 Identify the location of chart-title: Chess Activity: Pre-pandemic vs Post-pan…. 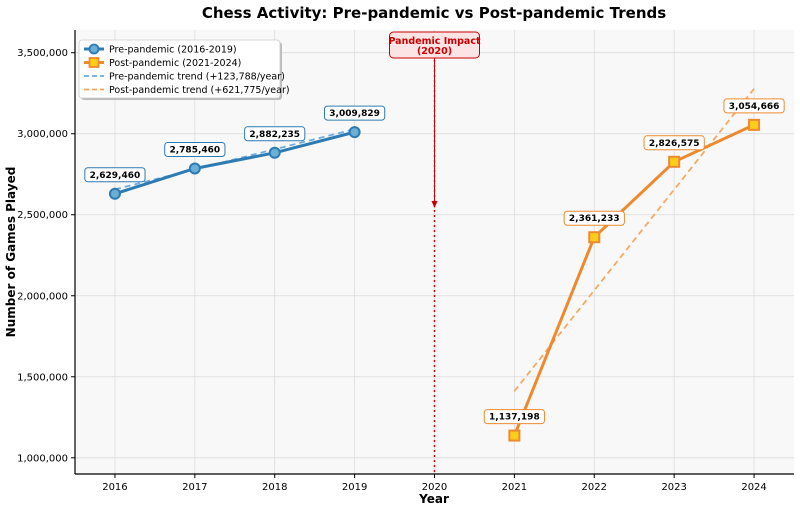
(434, 13).